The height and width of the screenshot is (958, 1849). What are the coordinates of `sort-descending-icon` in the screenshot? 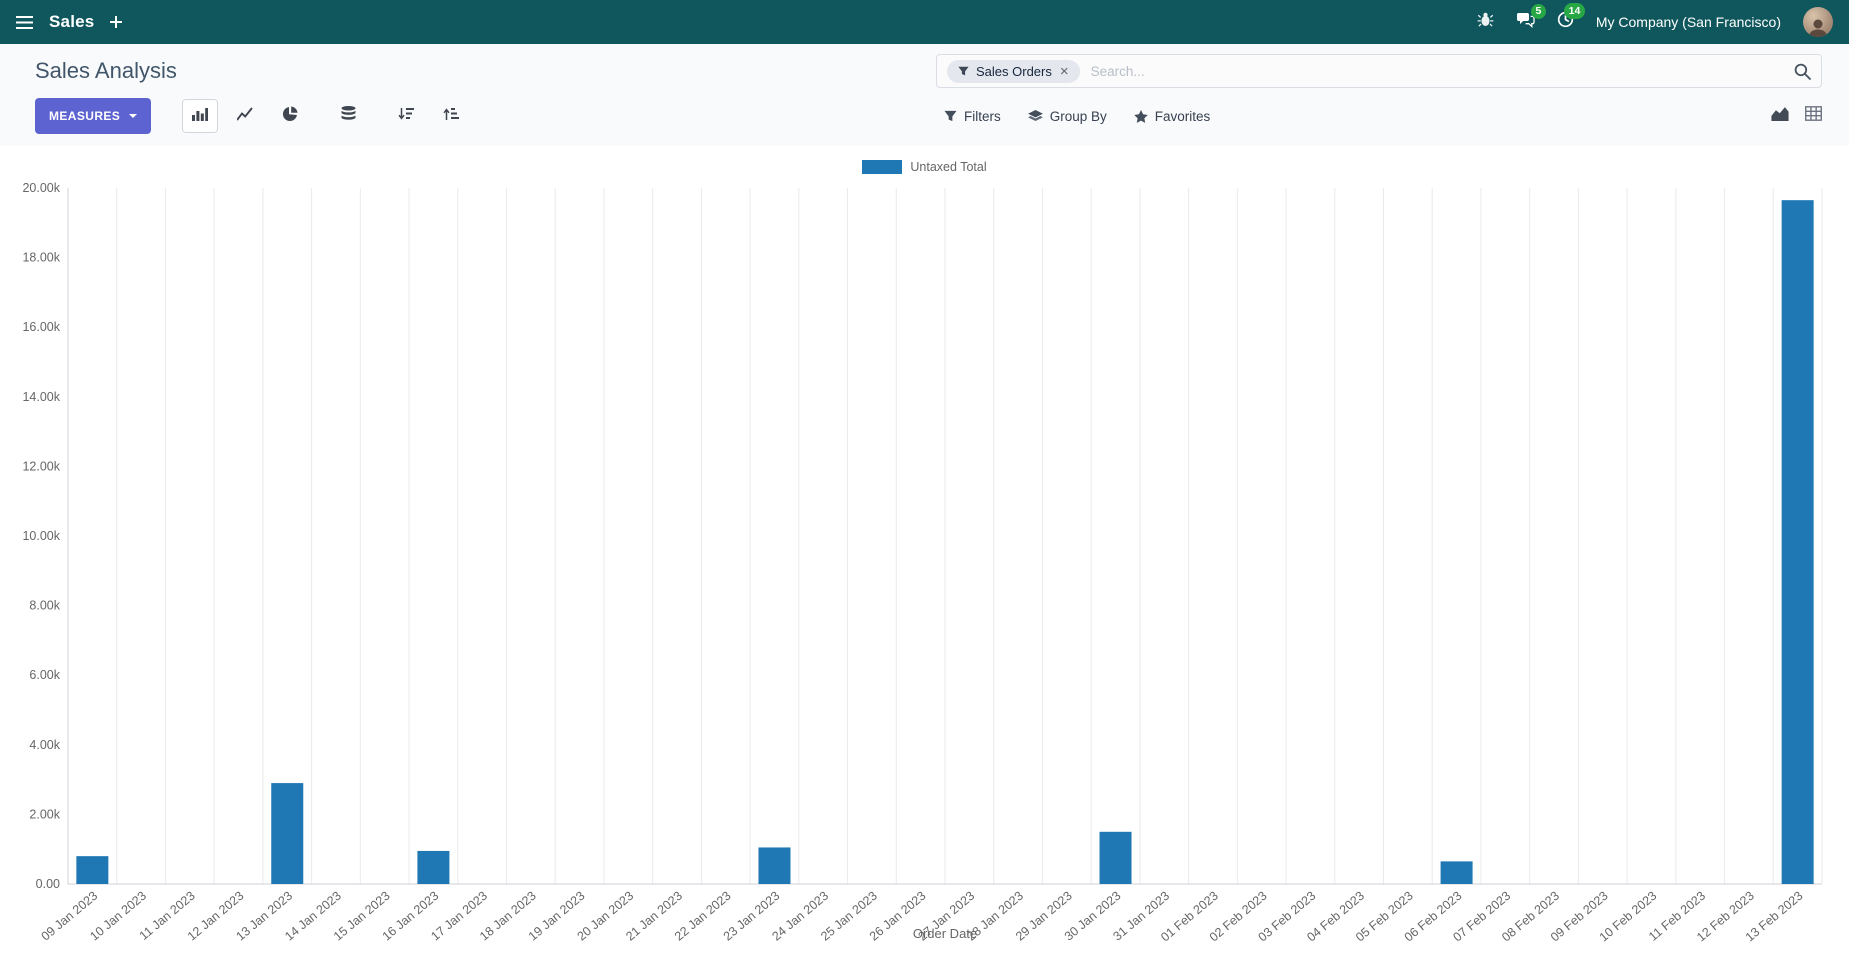 It's located at (406, 116).